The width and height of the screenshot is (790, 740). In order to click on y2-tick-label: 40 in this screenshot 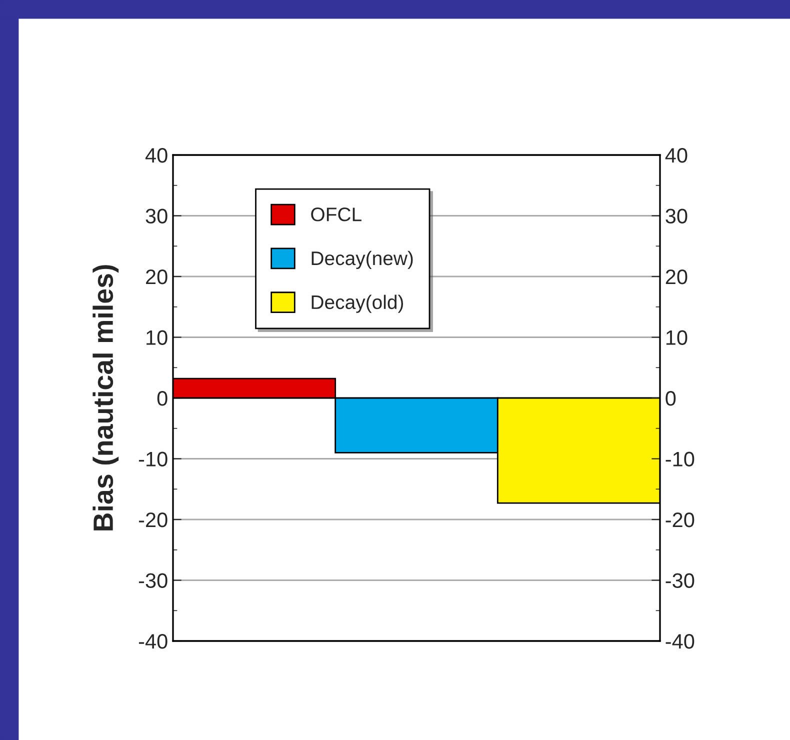, I will do `click(676, 155)`.